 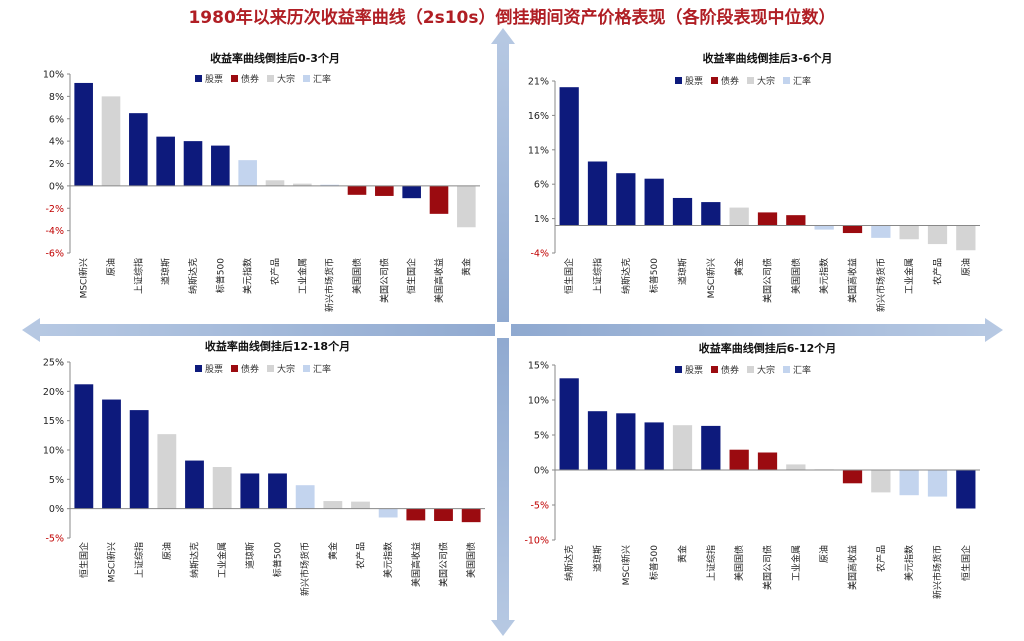 I want to click on legend-item-commodity: 大宗, so click(x=281, y=369).